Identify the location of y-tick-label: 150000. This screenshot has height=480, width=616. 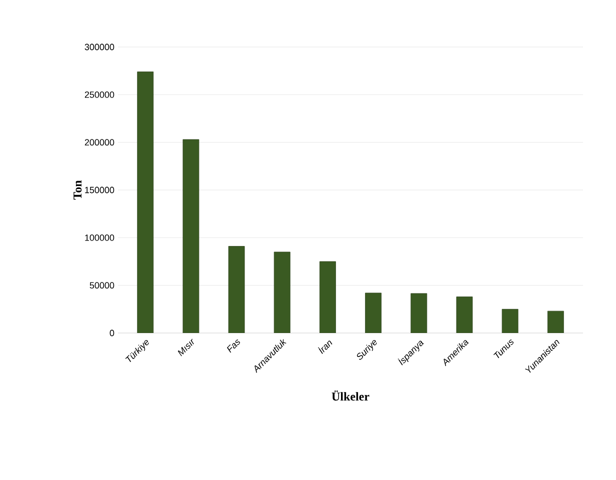
(99, 190).